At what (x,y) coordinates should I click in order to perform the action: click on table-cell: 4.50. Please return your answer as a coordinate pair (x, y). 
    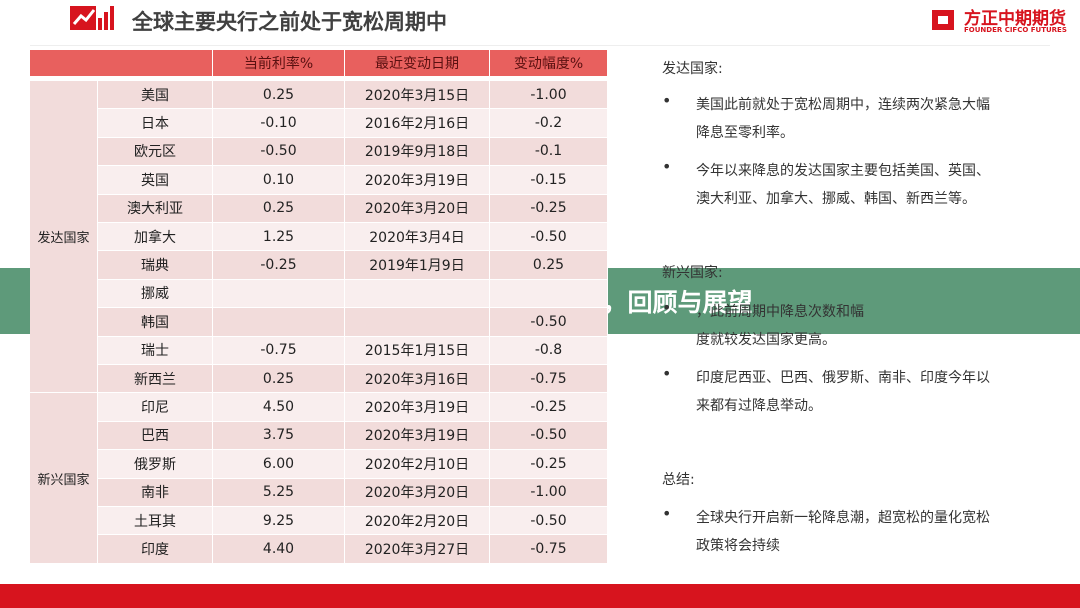
    Looking at the image, I should click on (279, 407).